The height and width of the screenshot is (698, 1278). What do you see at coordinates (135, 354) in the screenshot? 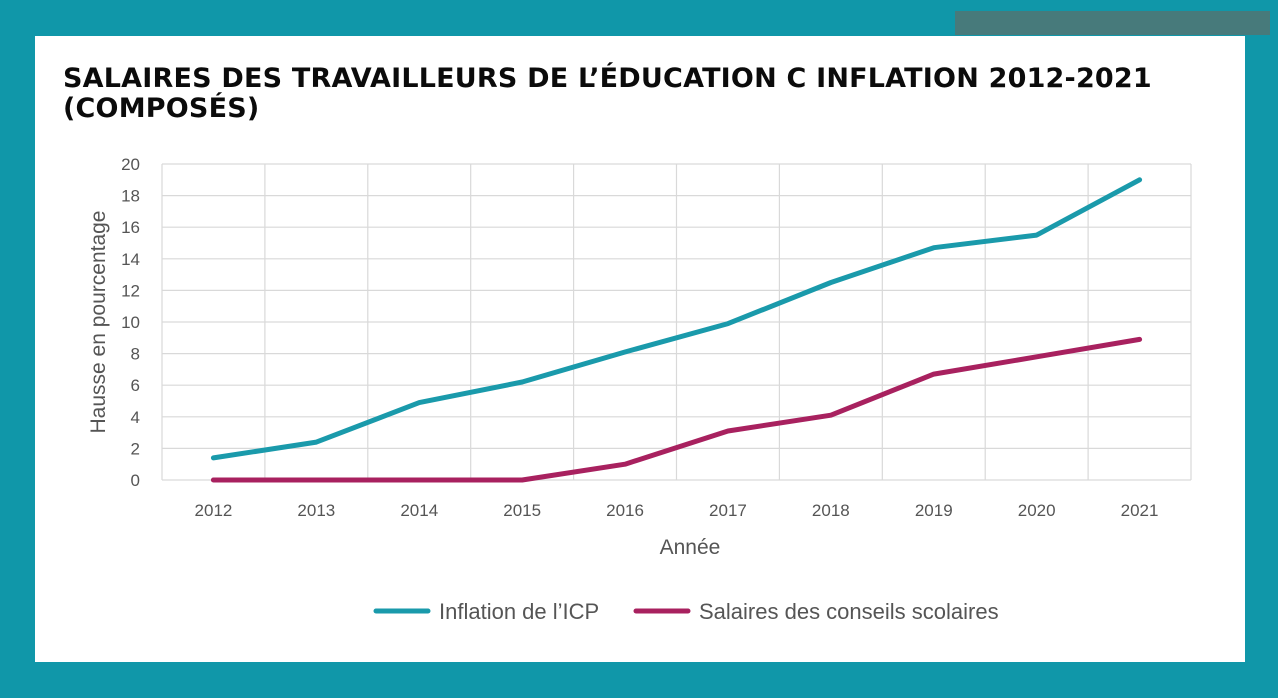
I see `y-tick-label: 8` at bounding box center [135, 354].